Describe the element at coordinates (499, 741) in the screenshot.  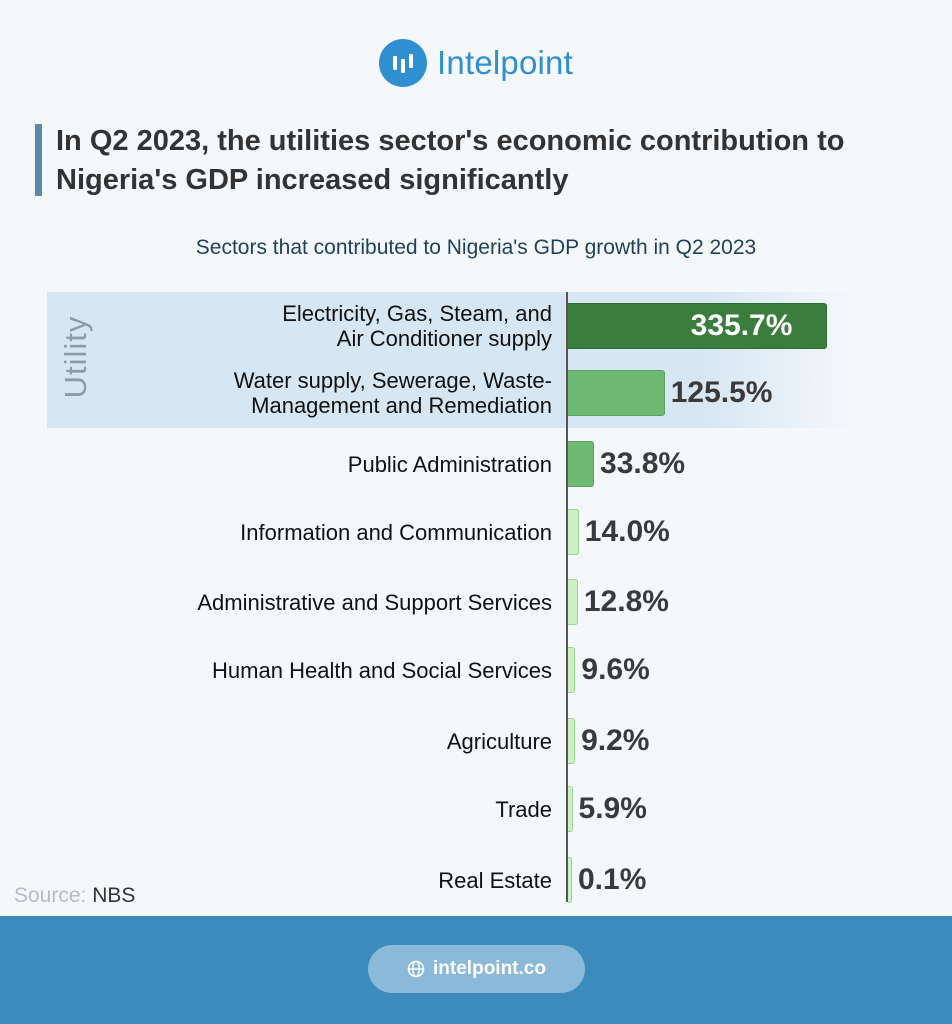
I see `category-label: Agriculture` at that location.